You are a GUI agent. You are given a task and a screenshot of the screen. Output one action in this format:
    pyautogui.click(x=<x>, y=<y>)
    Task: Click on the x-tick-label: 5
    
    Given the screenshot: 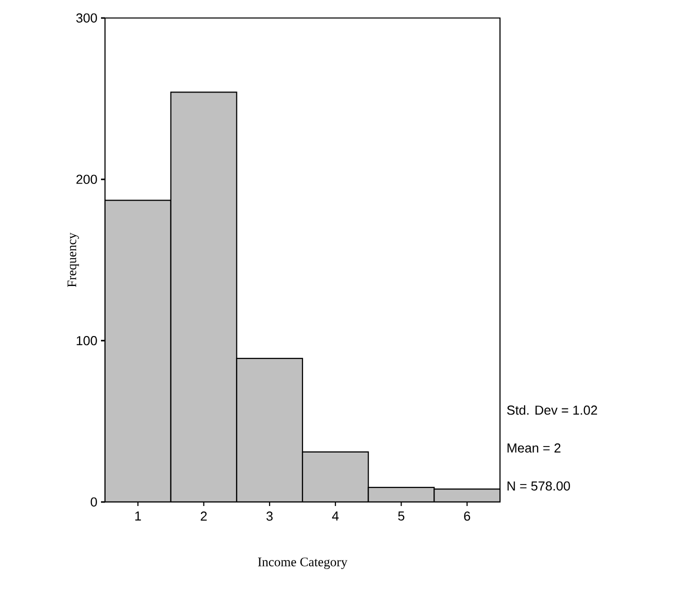 What is the action you would take?
    pyautogui.click(x=401, y=516)
    